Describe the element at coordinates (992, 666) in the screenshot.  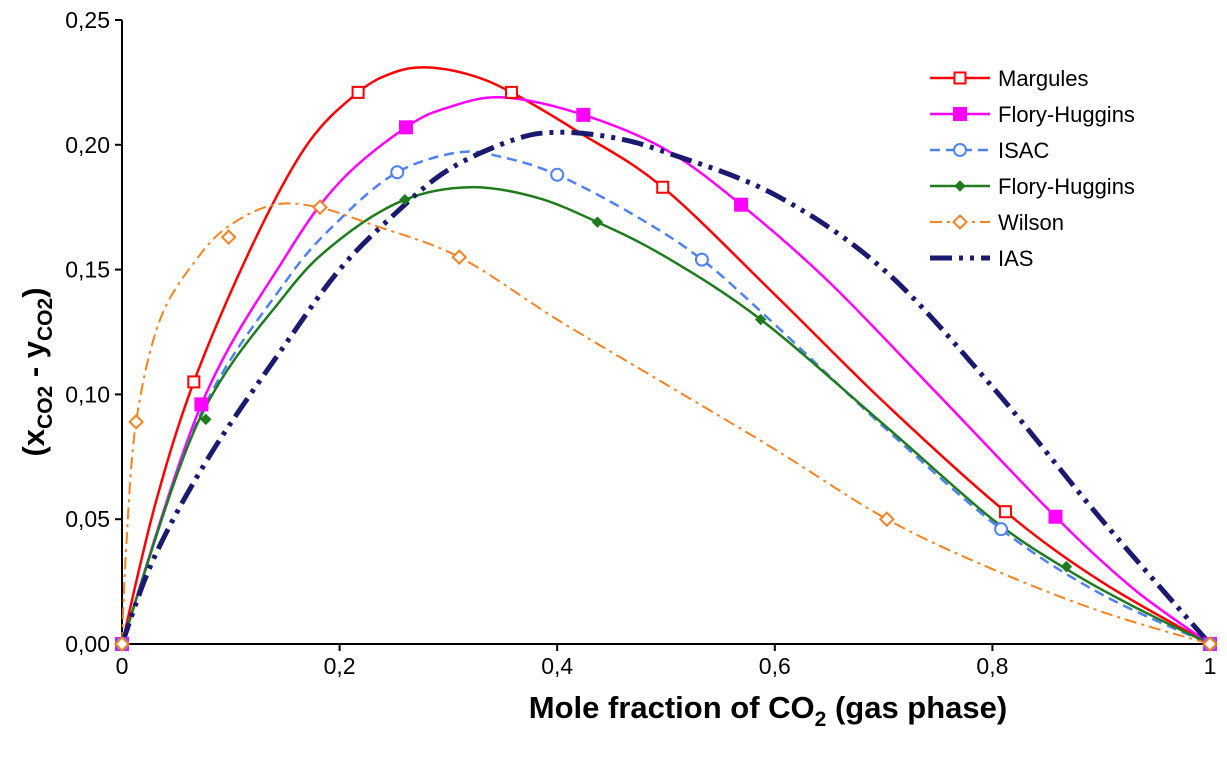
I see `x-tick-label: 0,8` at that location.